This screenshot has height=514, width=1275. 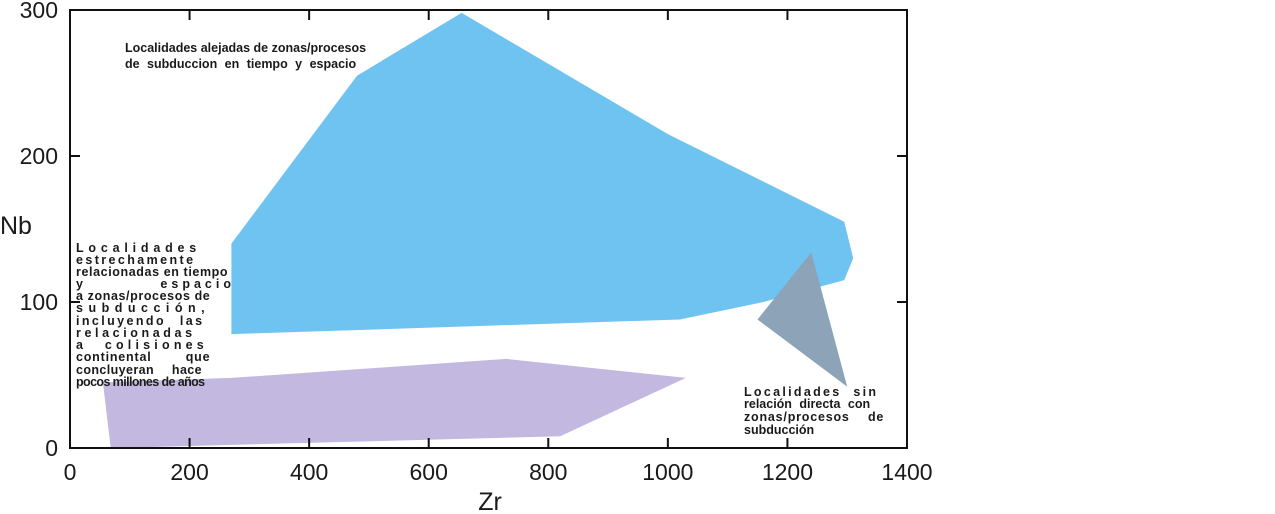 What do you see at coordinates (70, 472) in the screenshot?
I see `x-tick-label: 0` at bounding box center [70, 472].